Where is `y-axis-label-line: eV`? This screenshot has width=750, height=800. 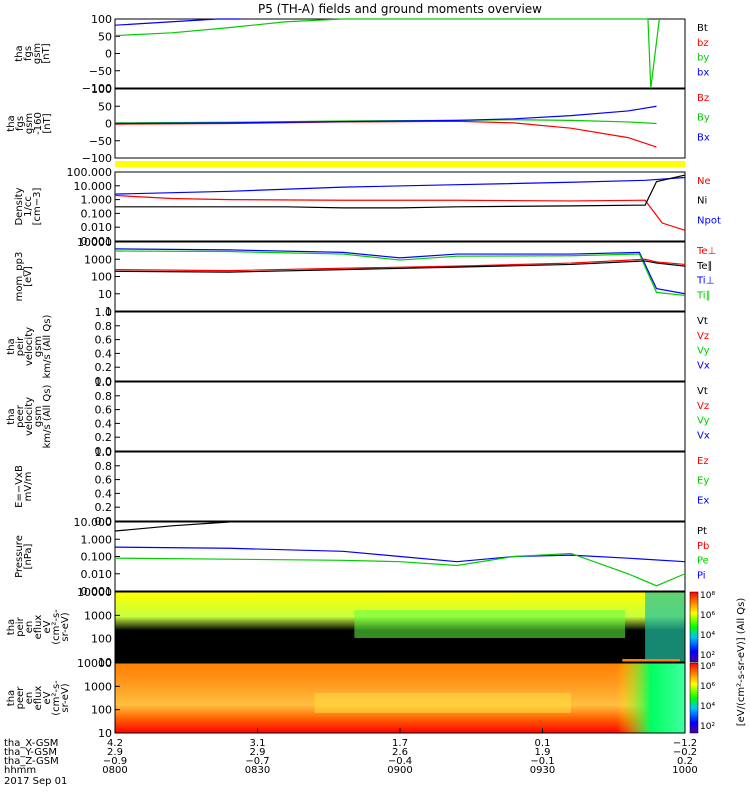 y-axis-label-line: eV is located at coordinates (47, 697).